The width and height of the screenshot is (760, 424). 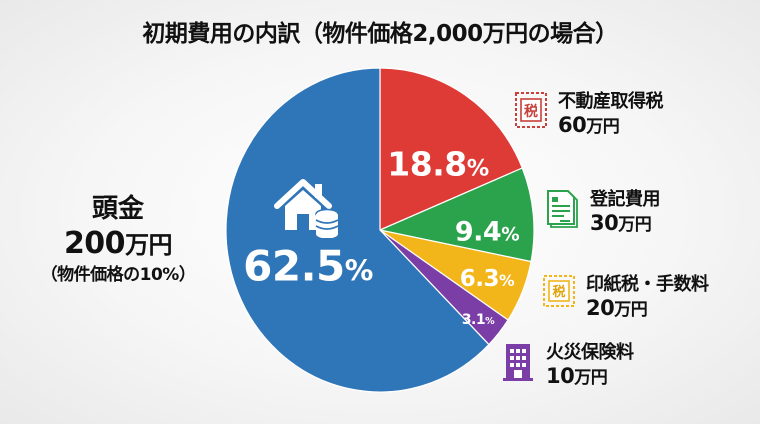 I want to click on house-coins-icon, so click(x=306, y=210).